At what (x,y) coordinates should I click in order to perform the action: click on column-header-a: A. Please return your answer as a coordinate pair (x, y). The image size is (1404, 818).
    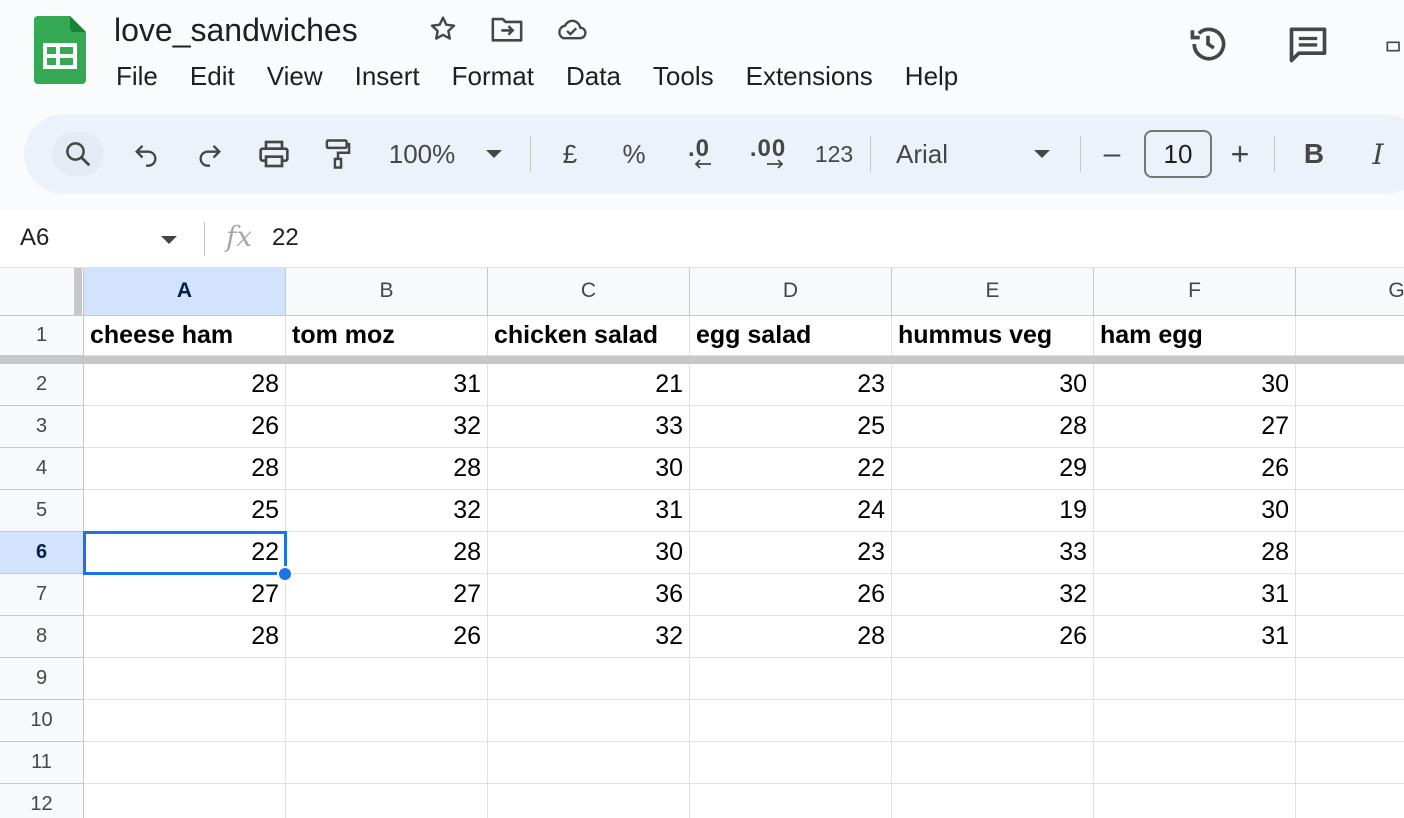
    Looking at the image, I should click on (185, 292).